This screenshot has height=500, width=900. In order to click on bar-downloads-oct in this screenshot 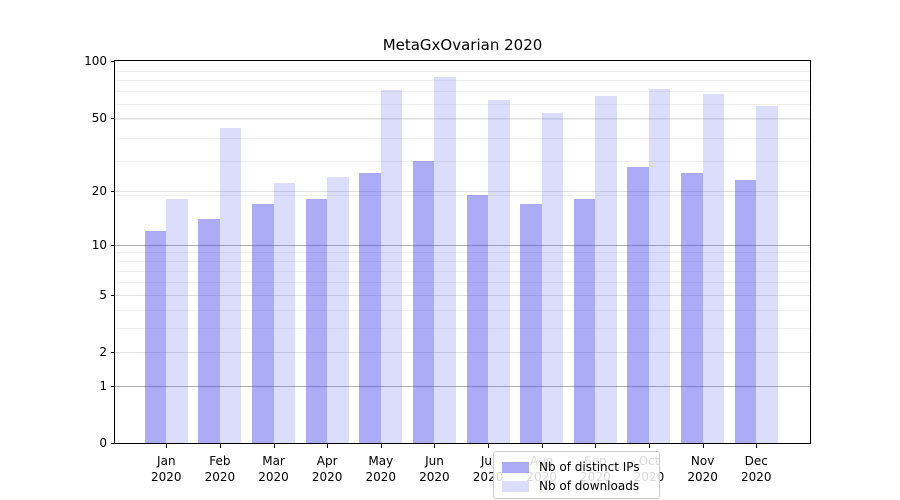, I will do `click(659, 266)`.